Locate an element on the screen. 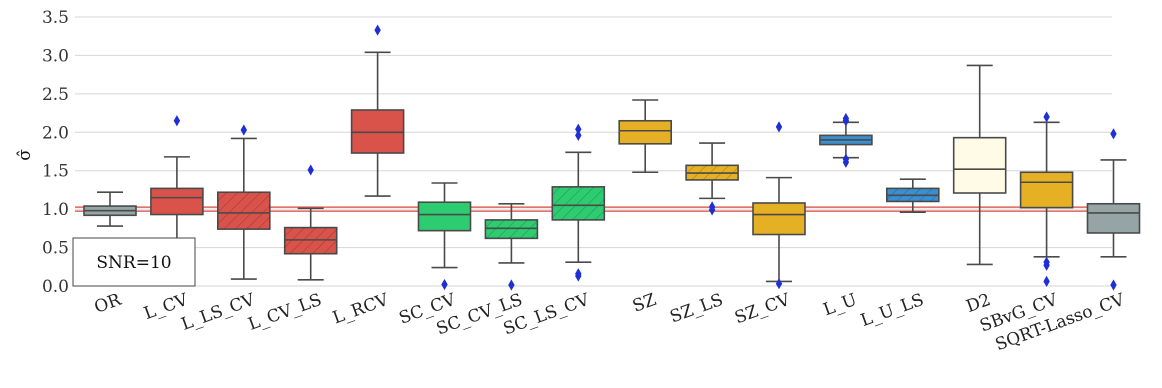 This screenshot has width=1162, height=388. box-or is located at coordinates (110, 209).